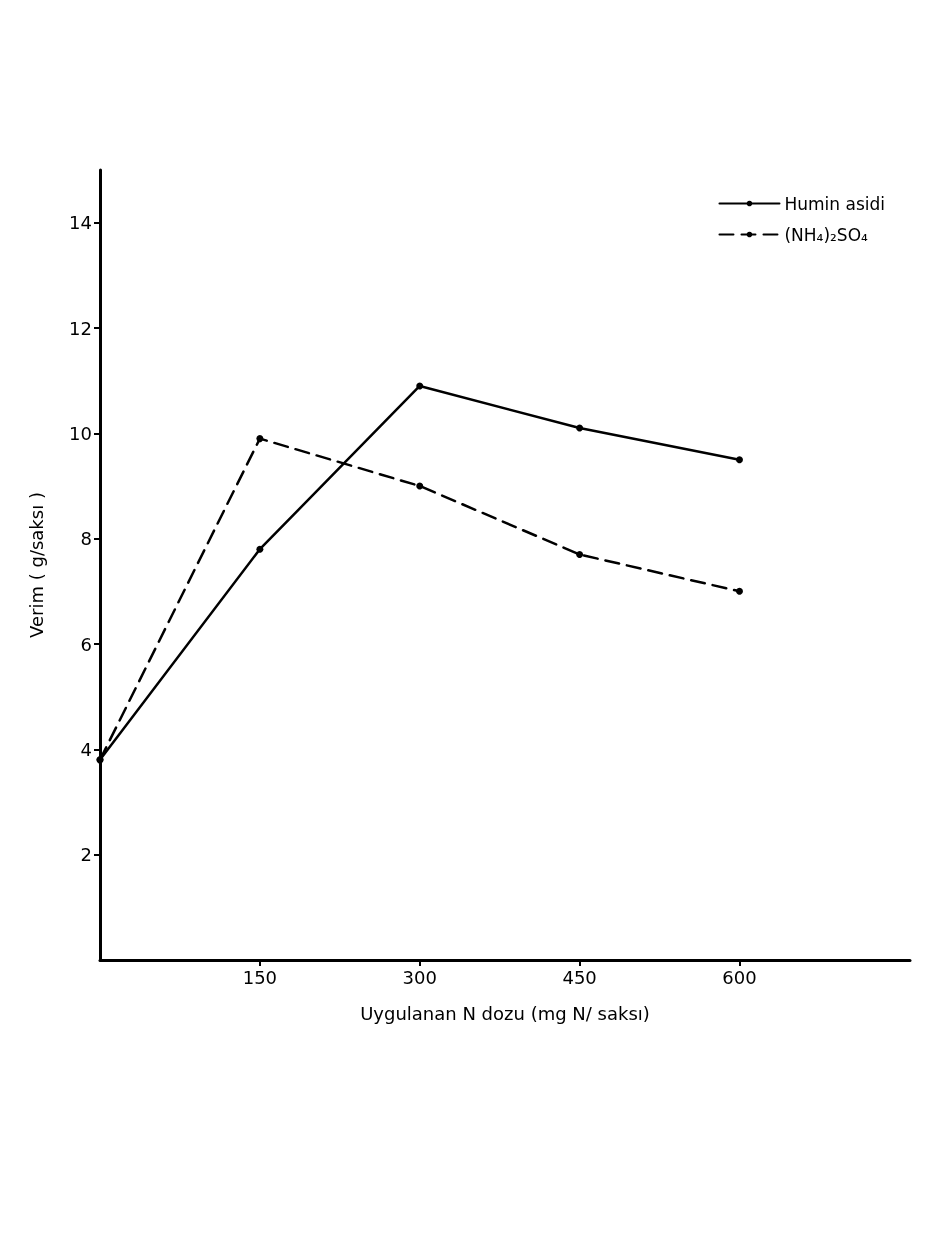 The width and height of the screenshot is (950, 1259). Describe the element at coordinates (739, 977) in the screenshot. I see `x-tick-label: 600` at that location.